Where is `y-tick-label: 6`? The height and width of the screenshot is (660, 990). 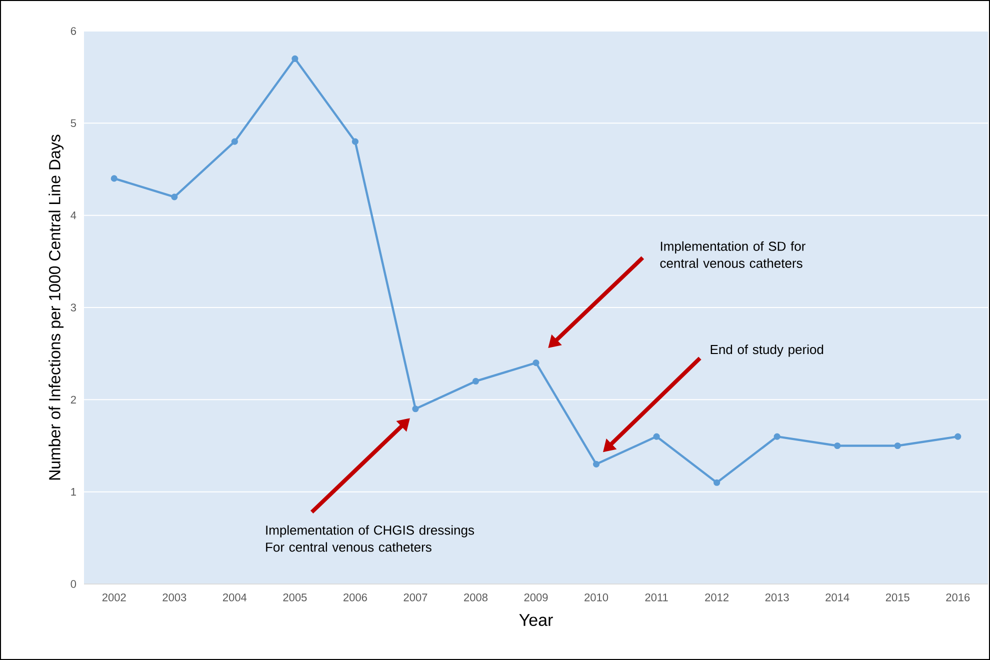 y-tick-label: 6 is located at coordinates (73, 31).